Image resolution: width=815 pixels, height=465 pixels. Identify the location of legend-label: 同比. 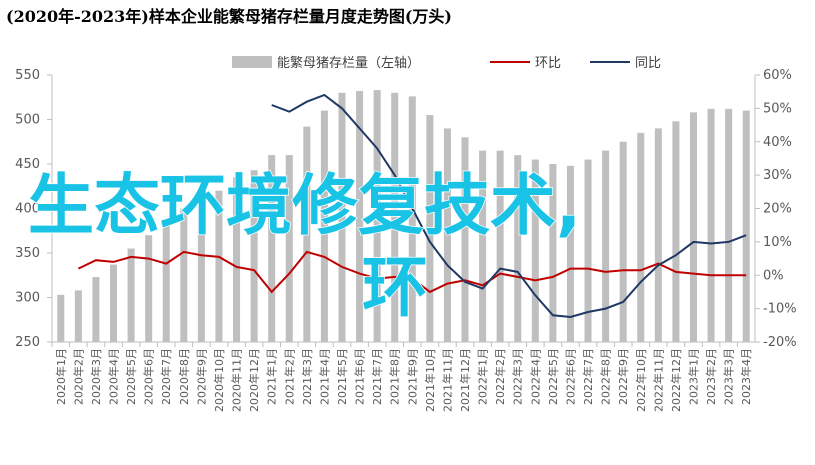
(648, 63).